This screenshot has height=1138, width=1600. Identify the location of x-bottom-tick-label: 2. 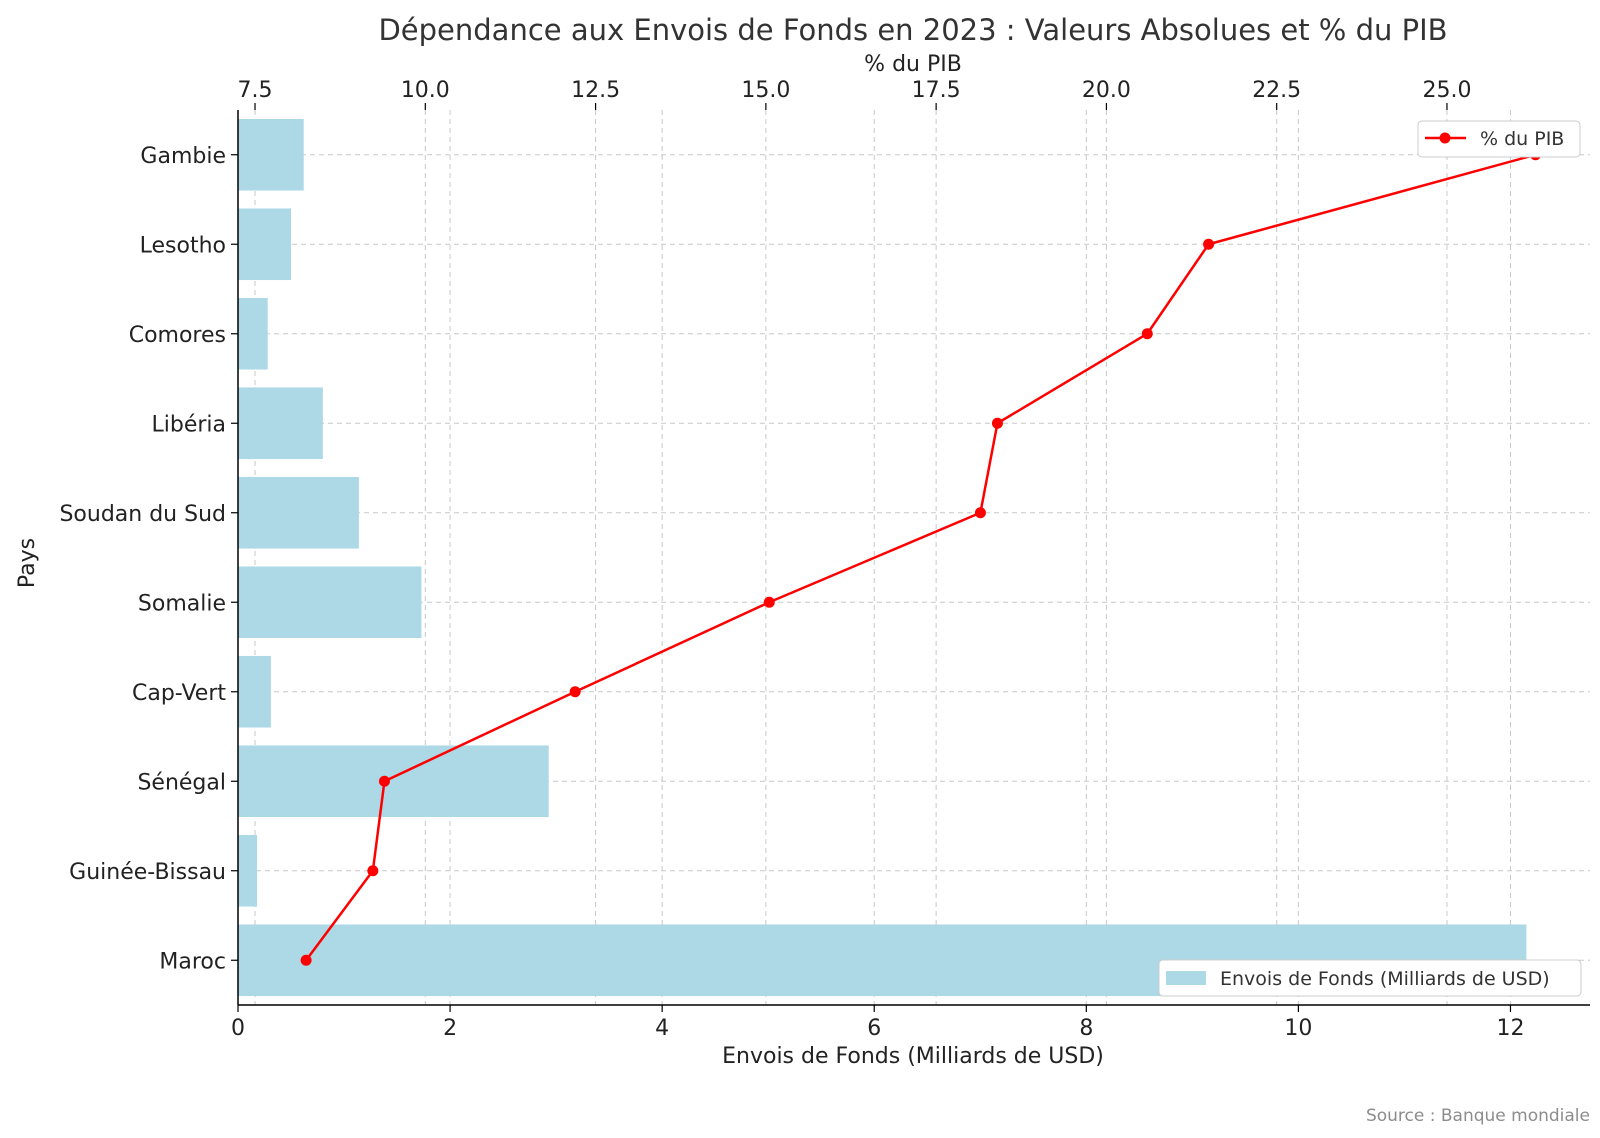
(450, 1028).